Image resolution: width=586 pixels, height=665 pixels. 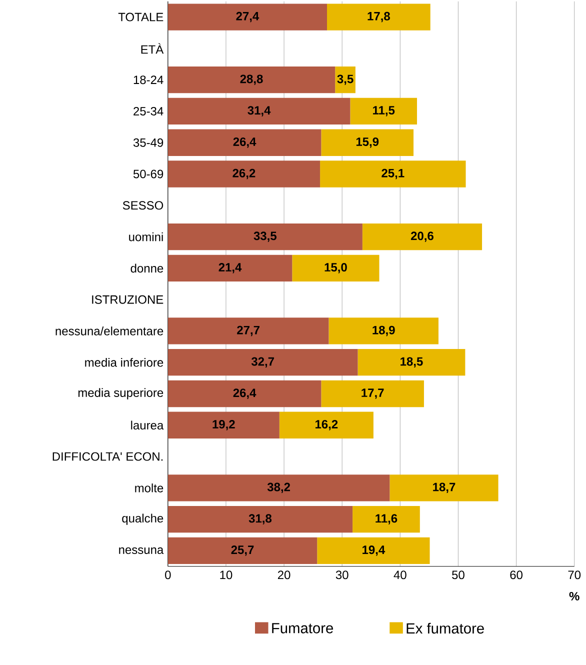 What do you see at coordinates (148, 174) in the screenshot?
I see `y-tick-label: 50-69` at bounding box center [148, 174].